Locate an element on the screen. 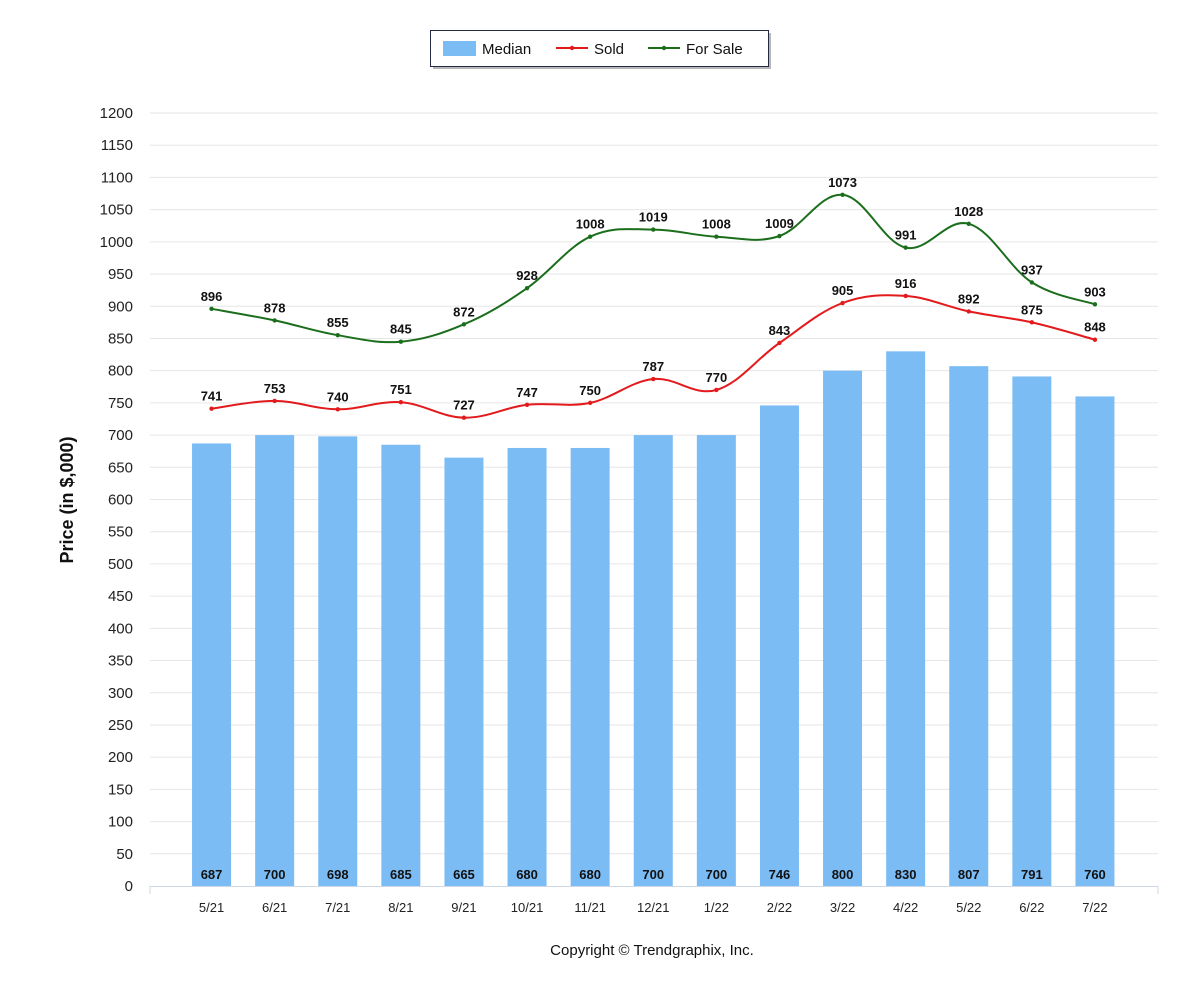  y-tick-label: 350 is located at coordinates (120, 661).